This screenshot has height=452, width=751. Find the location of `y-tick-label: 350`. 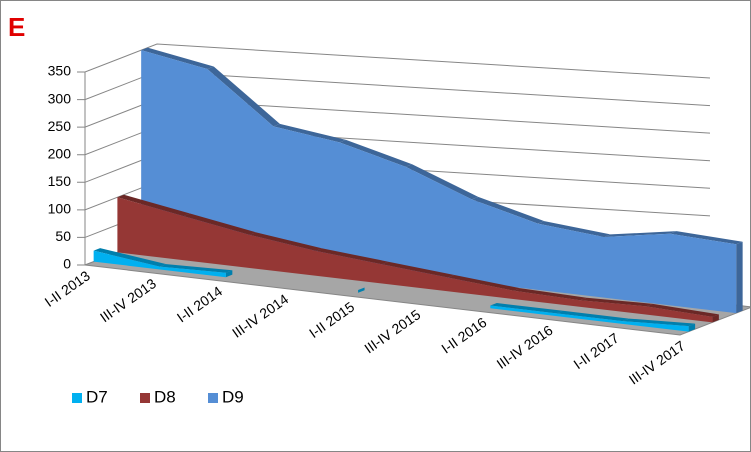

y-tick-label: 350 is located at coordinates (60, 71).